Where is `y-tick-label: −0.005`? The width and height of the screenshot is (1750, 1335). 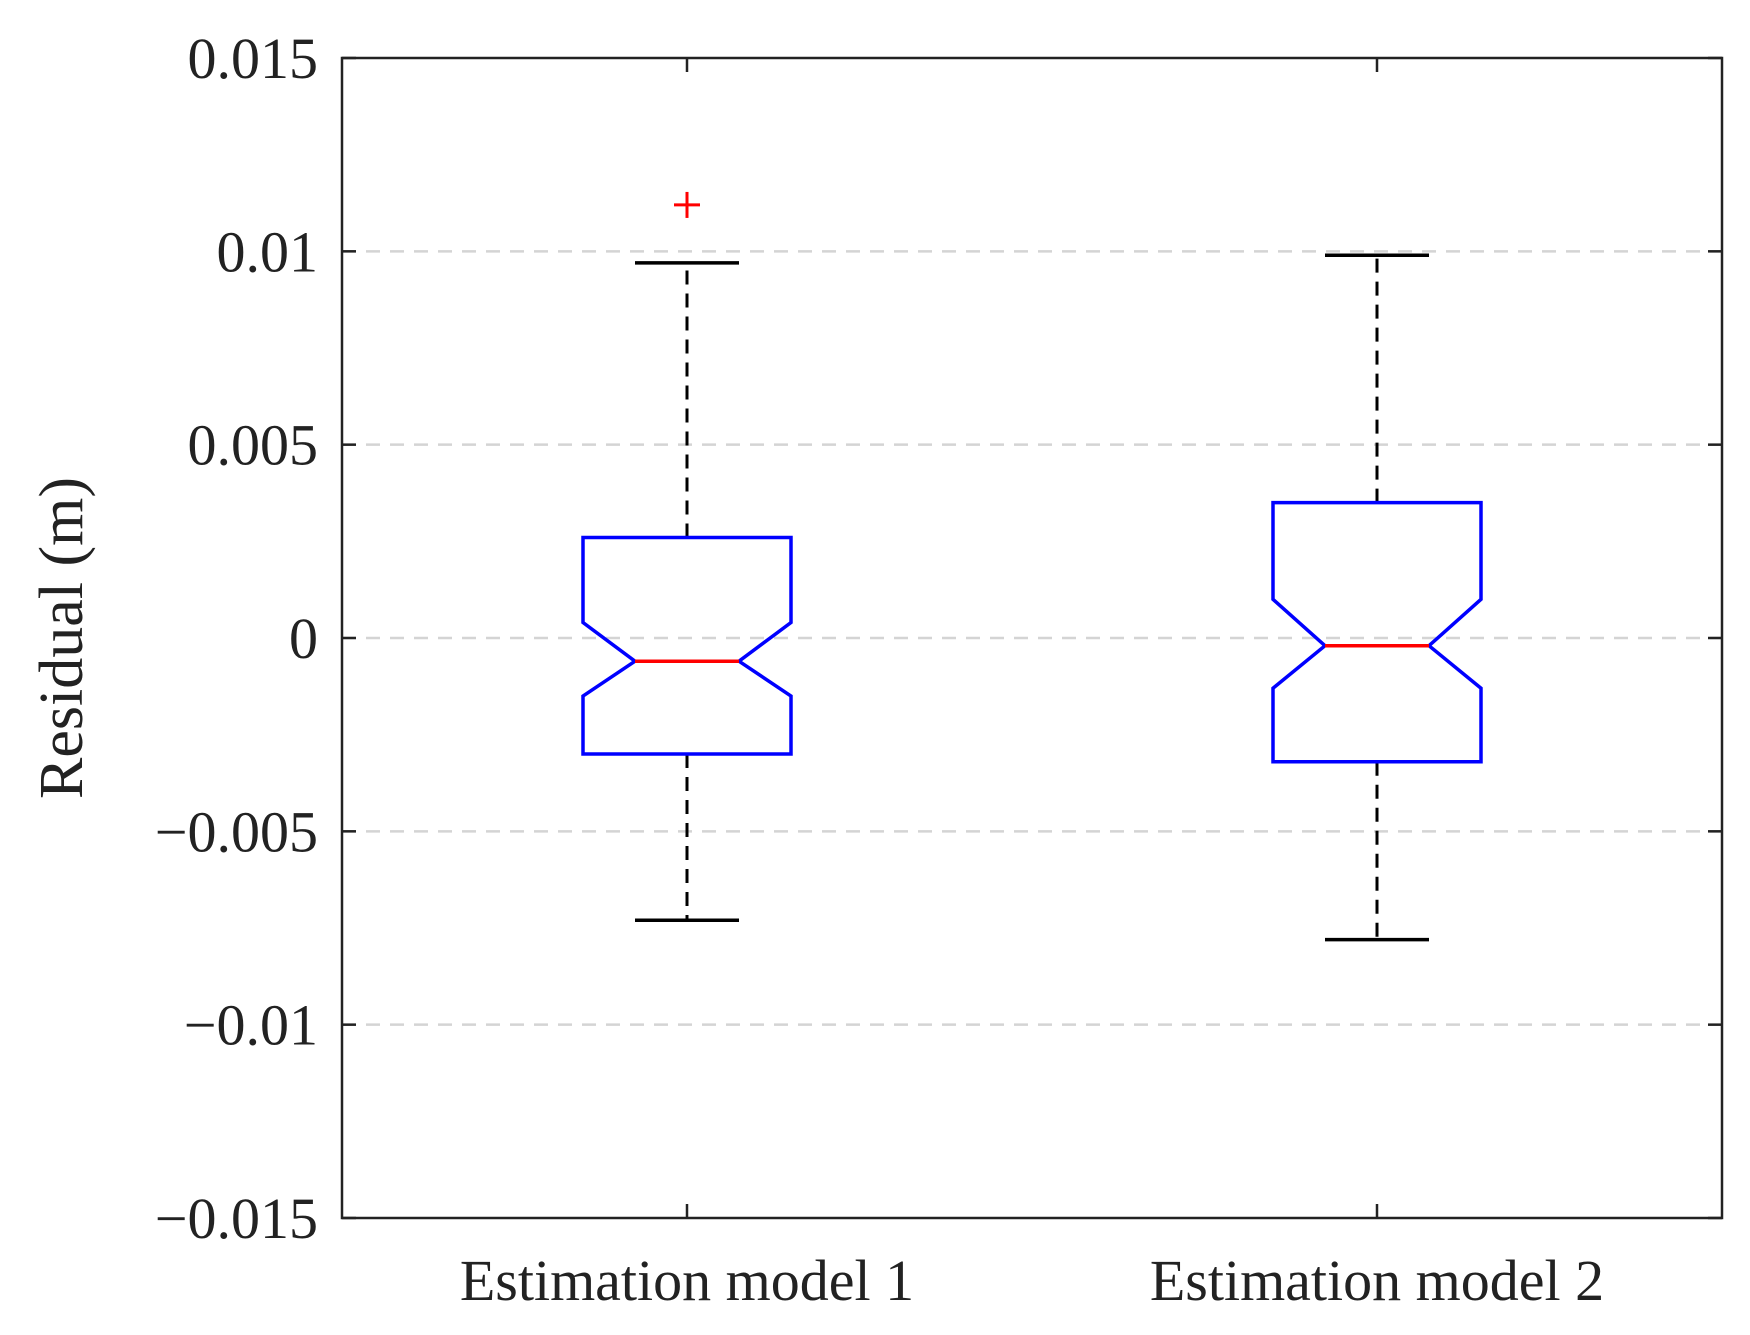
y-tick-label: −0.005 is located at coordinates (236, 831).